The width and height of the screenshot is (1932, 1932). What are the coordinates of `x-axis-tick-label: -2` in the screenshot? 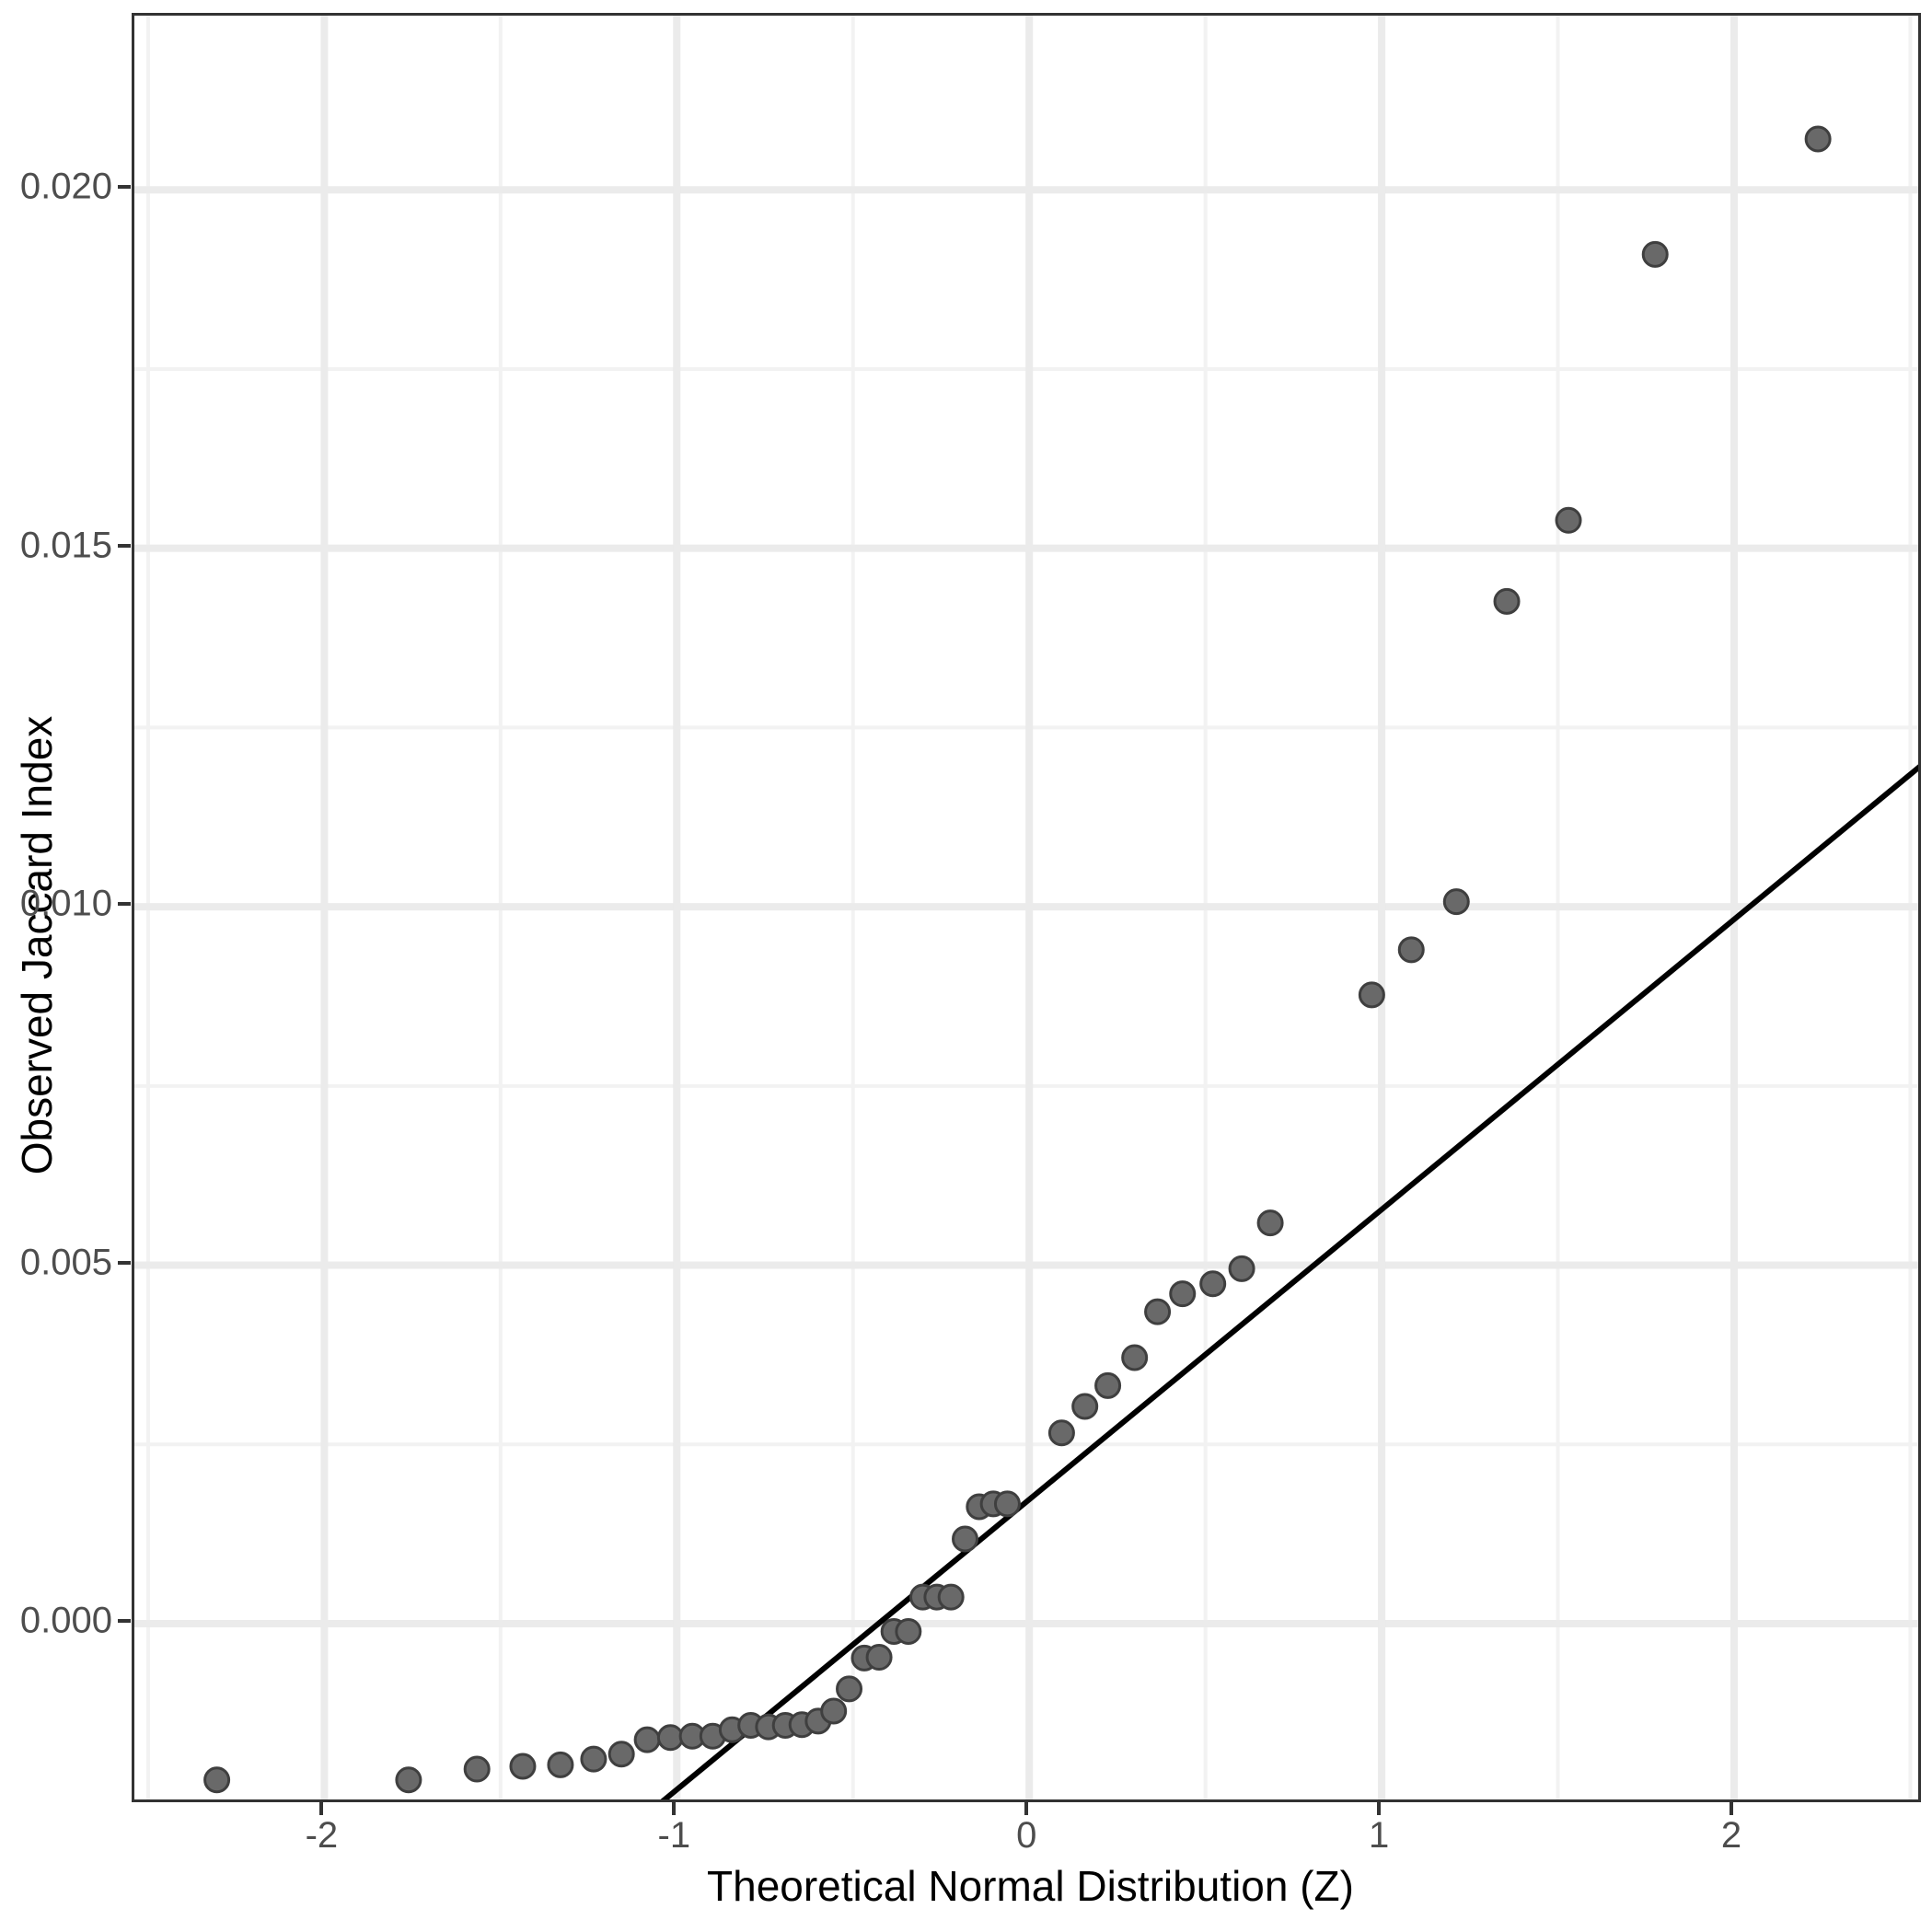 It's located at (322, 1836).